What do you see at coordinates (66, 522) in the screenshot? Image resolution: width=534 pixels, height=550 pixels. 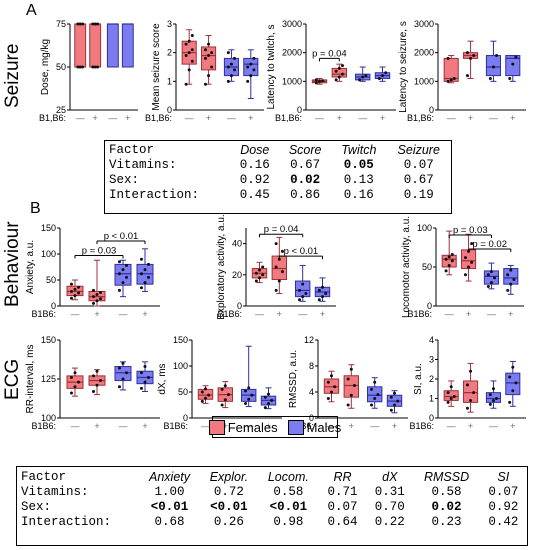 I see `table-bottom-row-label-2: Interaction:` at bounding box center [66, 522].